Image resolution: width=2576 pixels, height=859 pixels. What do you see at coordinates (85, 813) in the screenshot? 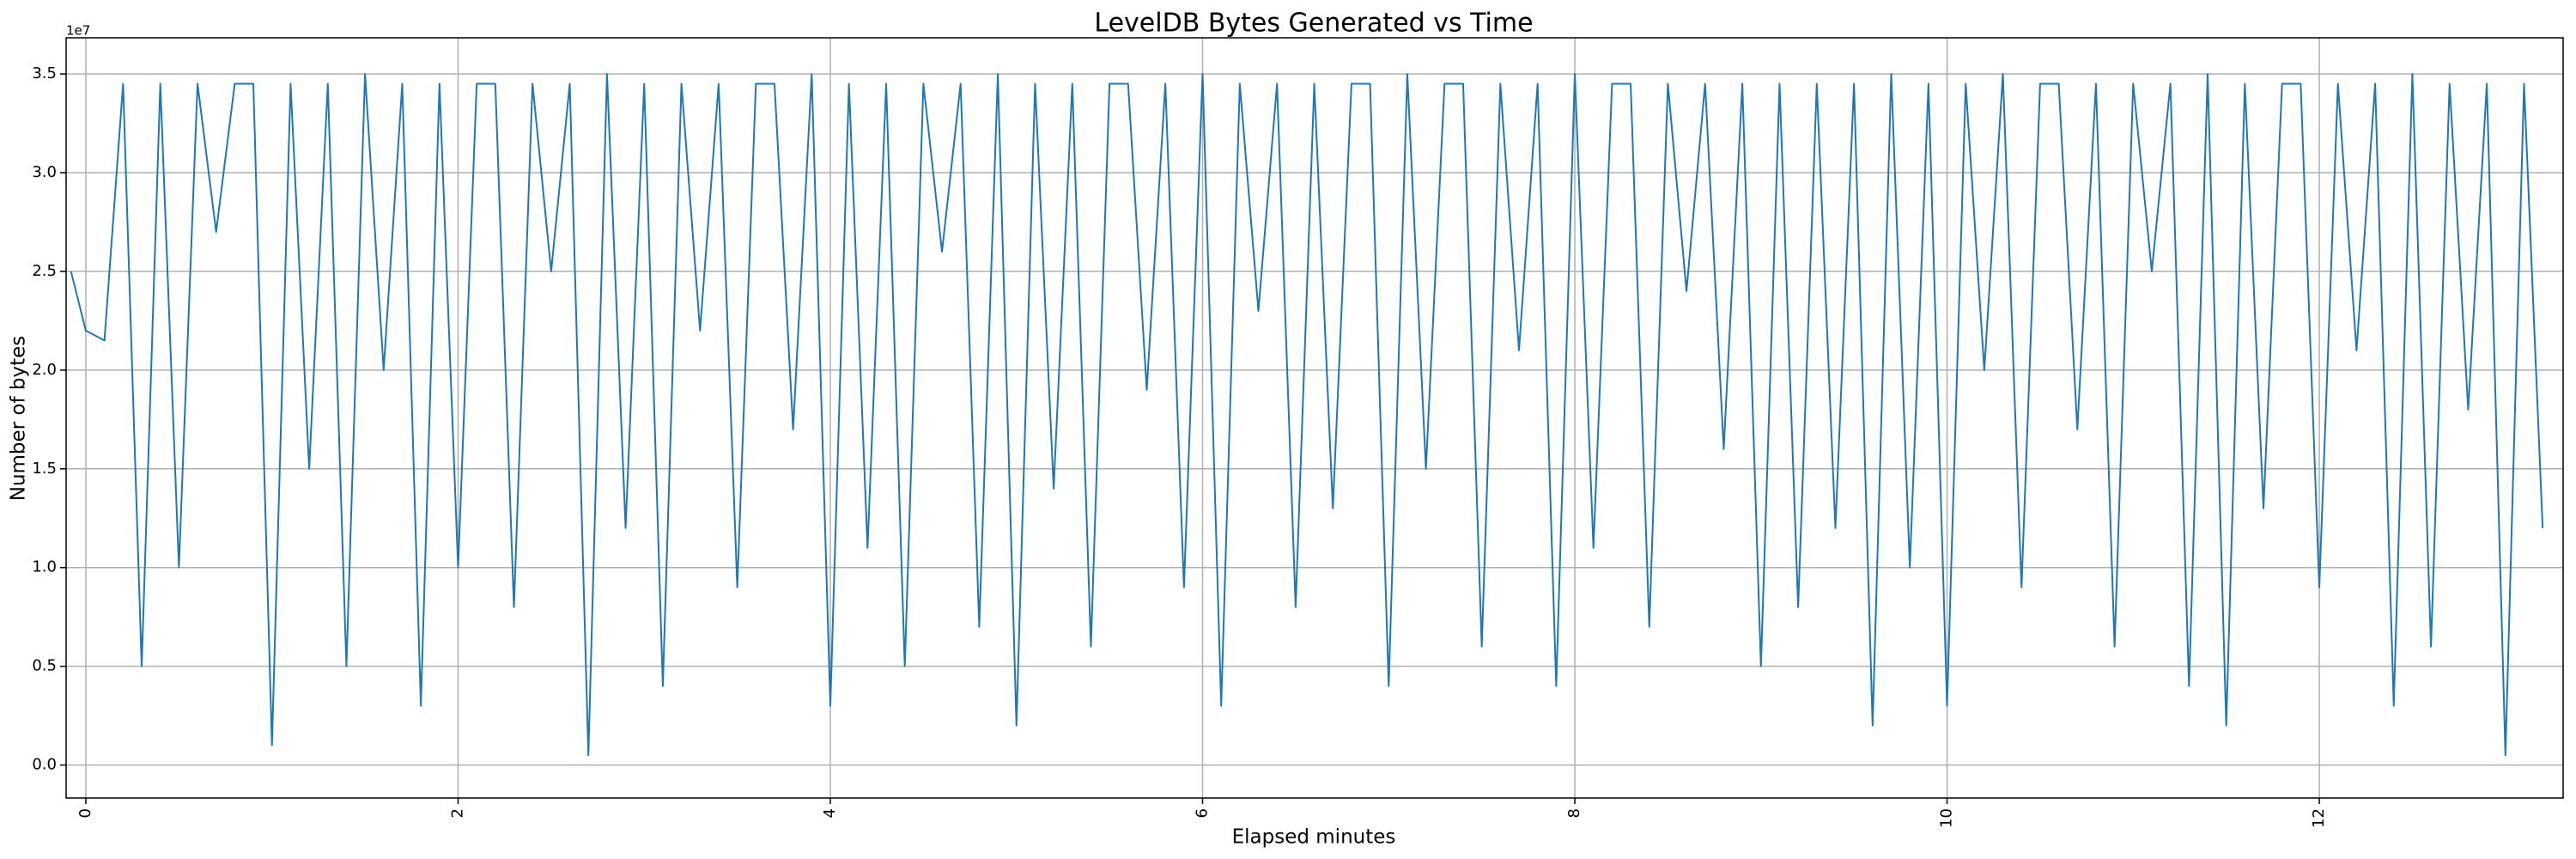
I see `x-tick-label: 0` at bounding box center [85, 813].